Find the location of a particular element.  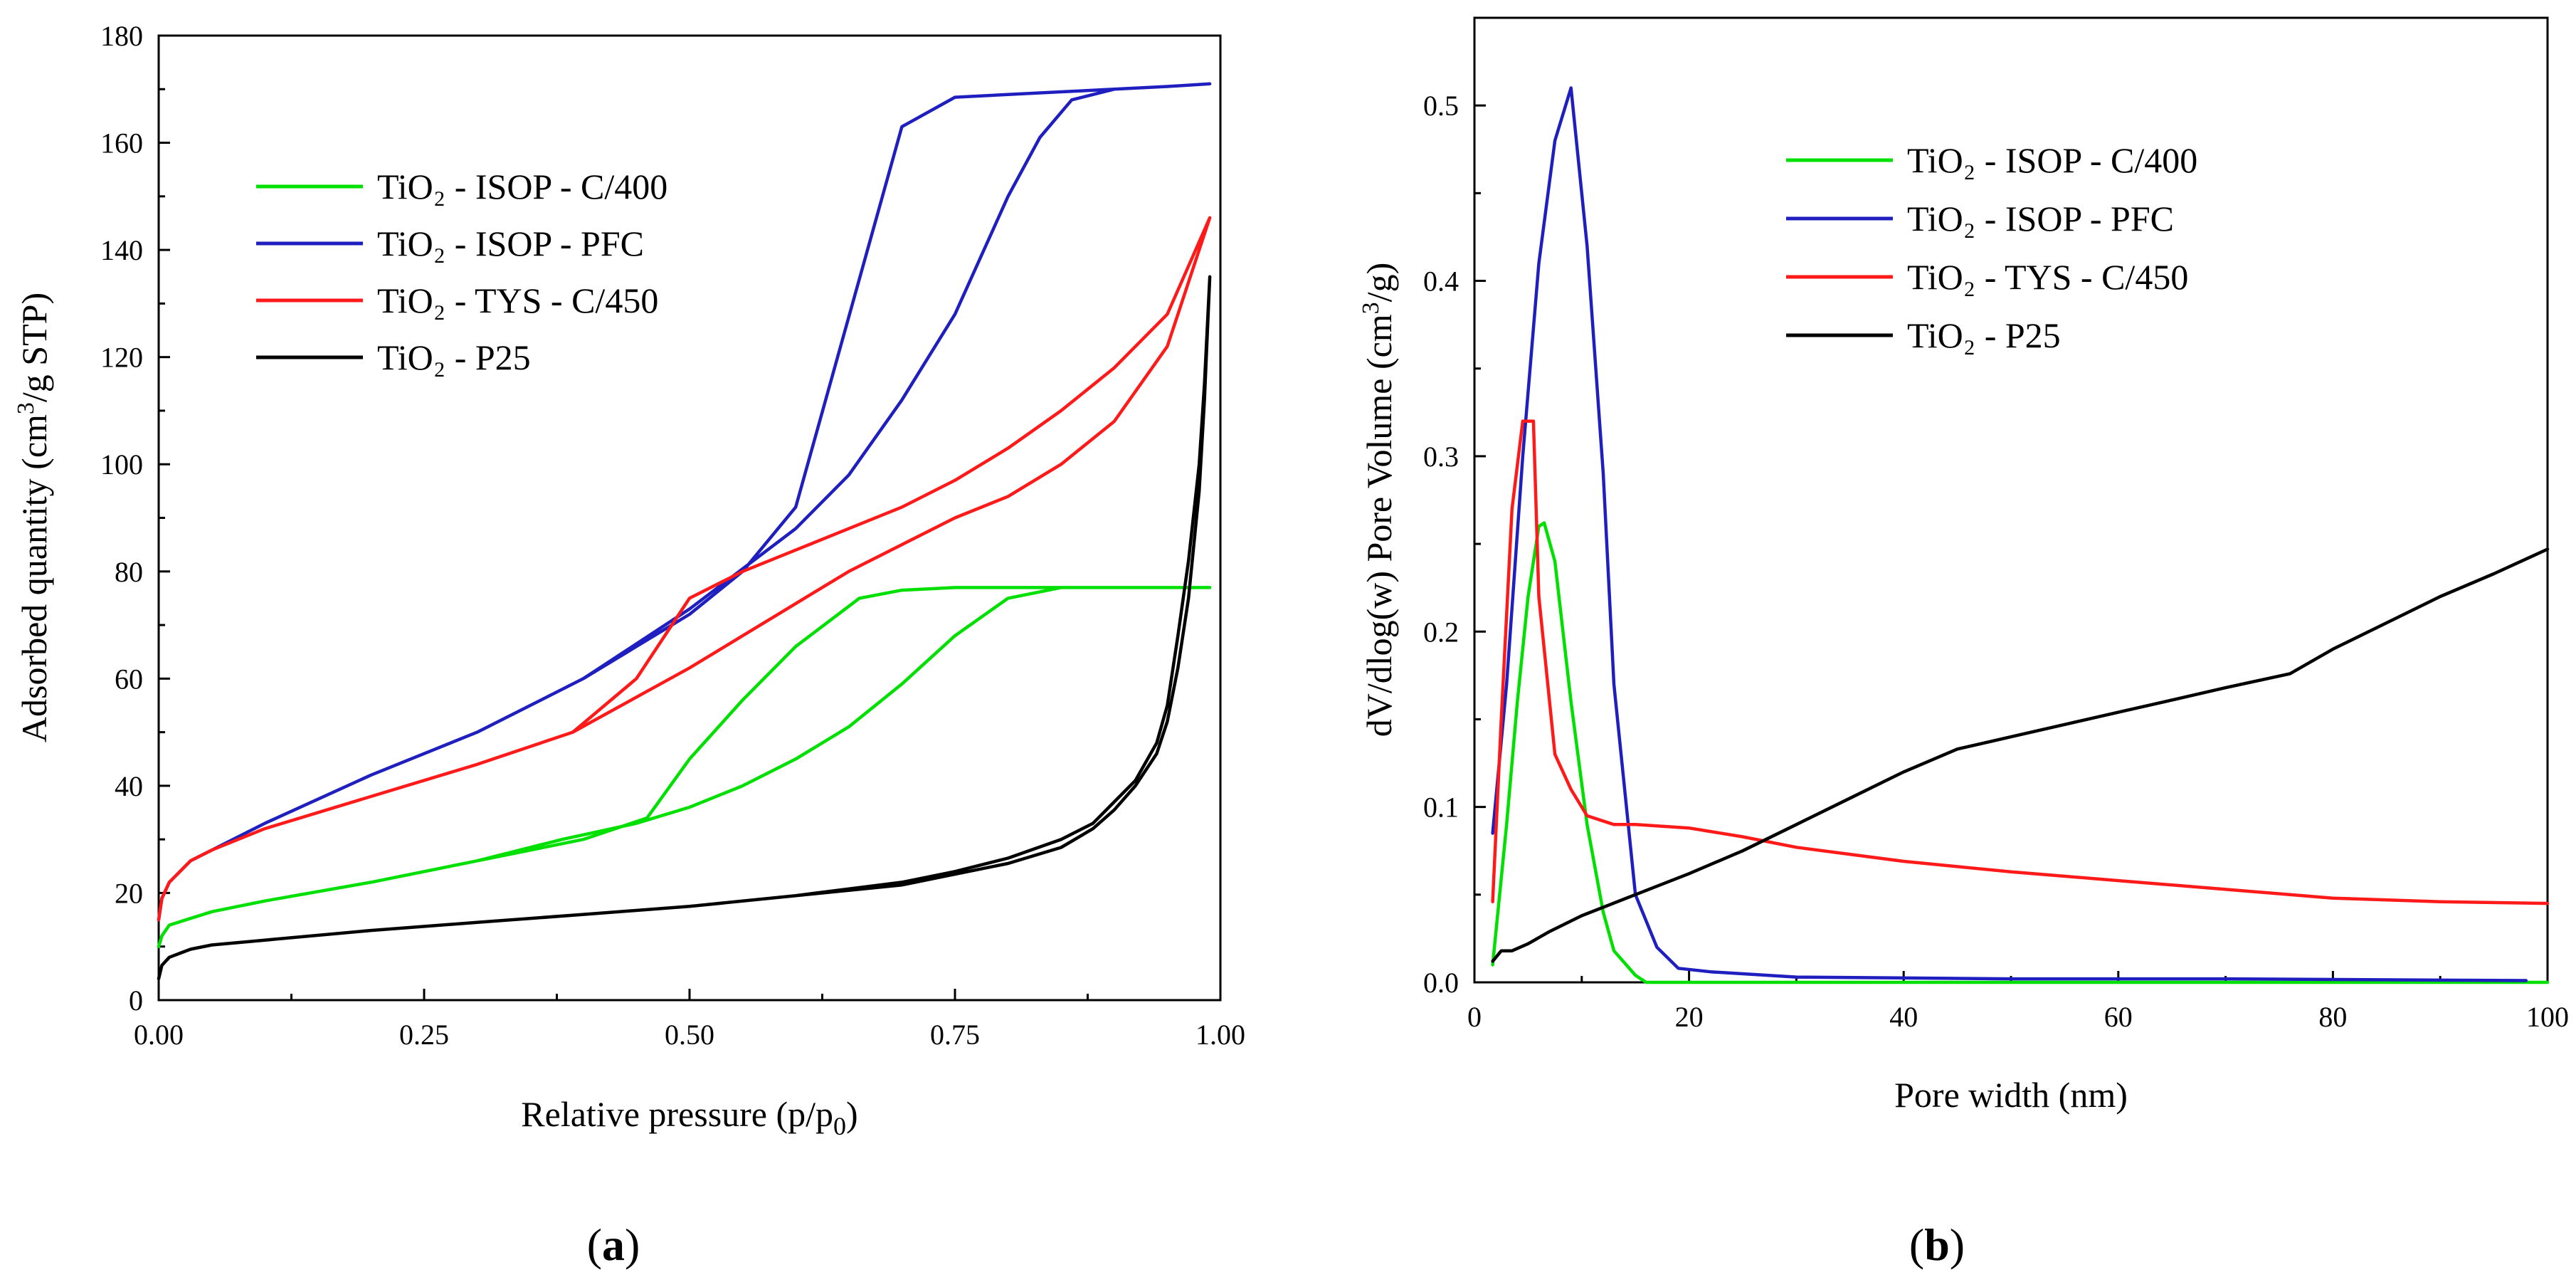

chart-b-ytick-label: 0.2 is located at coordinates (1441, 632).